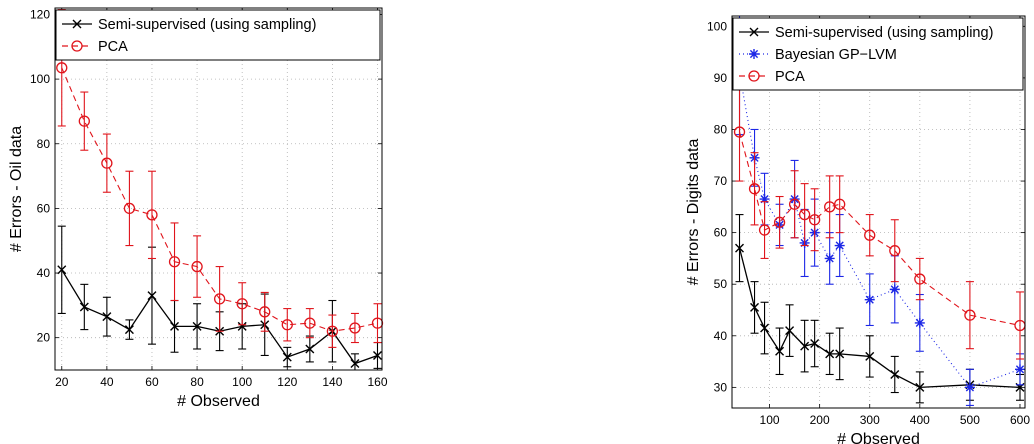 The image size is (1034, 444). What do you see at coordinates (197, 382) in the screenshot?
I see `x-tick-label: 80` at bounding box center [197, 382].